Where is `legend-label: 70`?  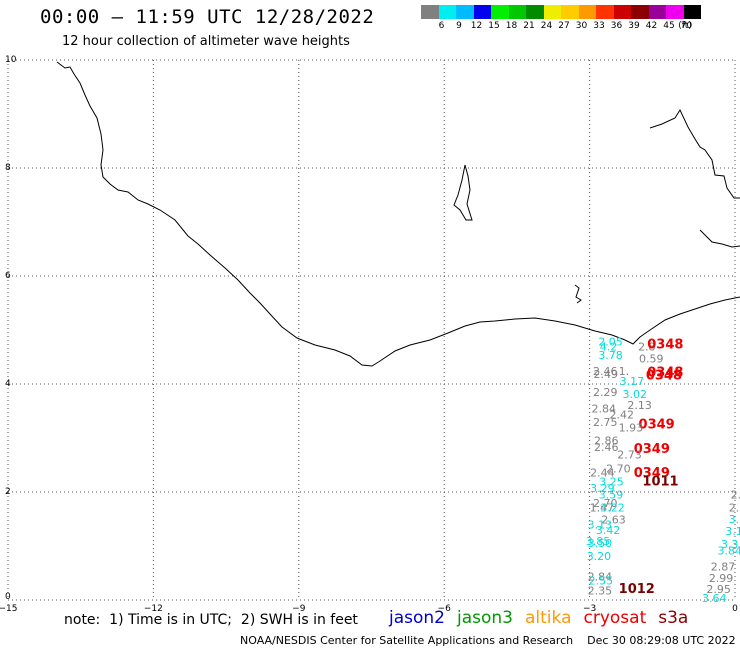 legend-label: 70 is located at coordinates (686, 26).